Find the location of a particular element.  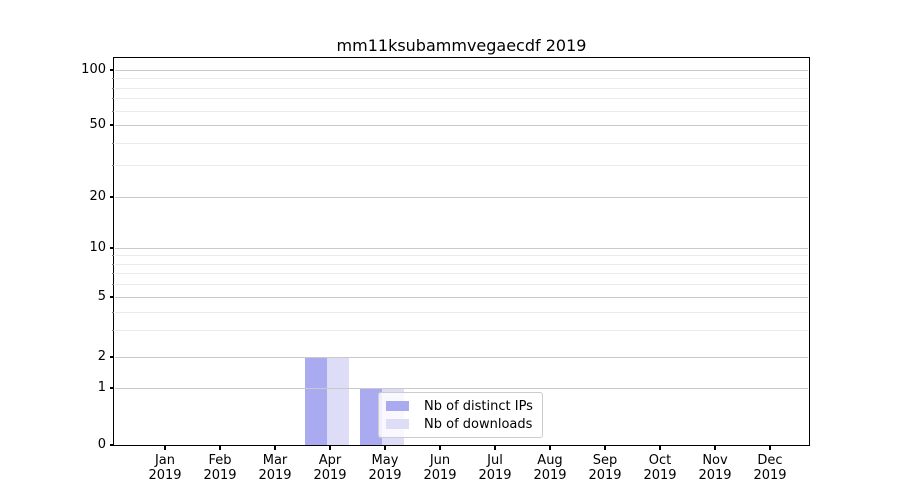

x-tick-label: Dec 2019 is located at coordinates (770, 468).